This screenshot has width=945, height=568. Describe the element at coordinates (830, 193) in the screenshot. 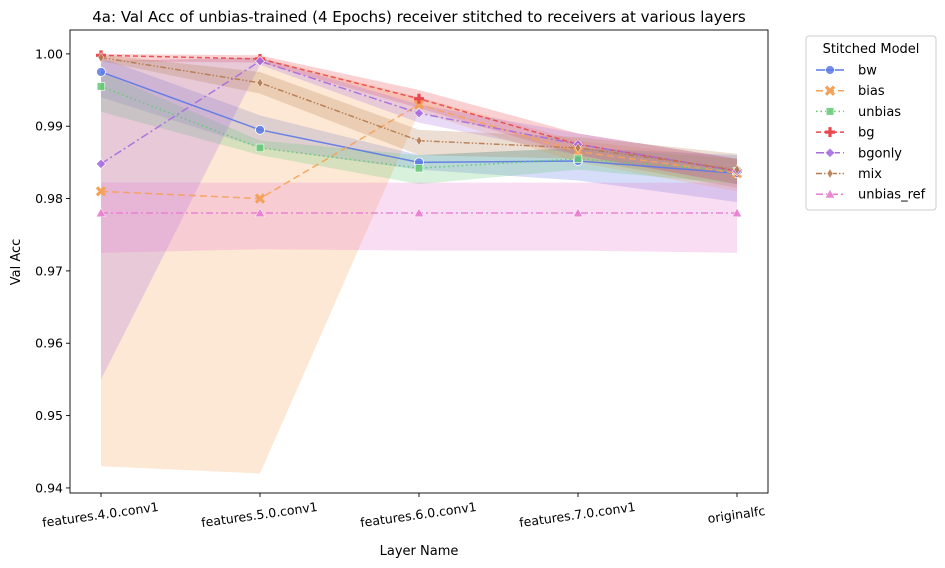

I see `legend-marker-unbias-ref` at that location.